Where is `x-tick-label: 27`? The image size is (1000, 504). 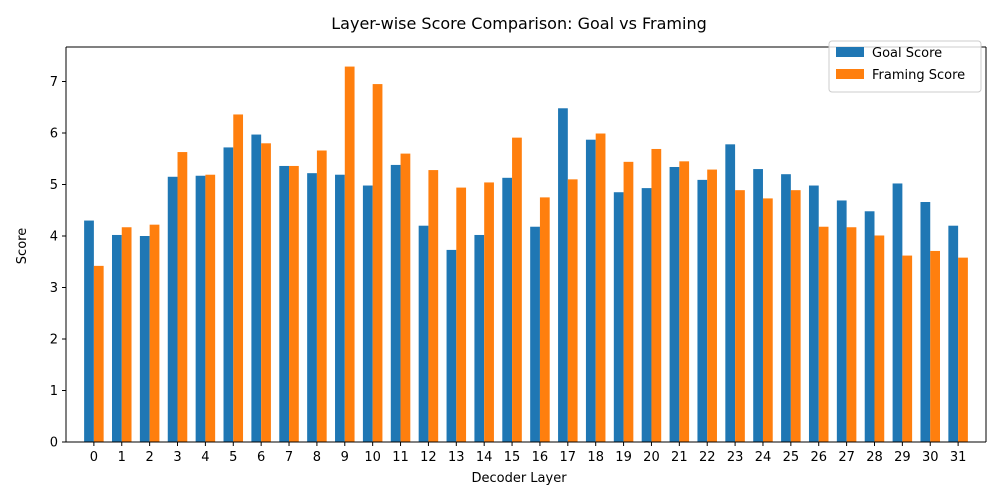 x-tick-label: 27 is located at coordinates (846, 457).